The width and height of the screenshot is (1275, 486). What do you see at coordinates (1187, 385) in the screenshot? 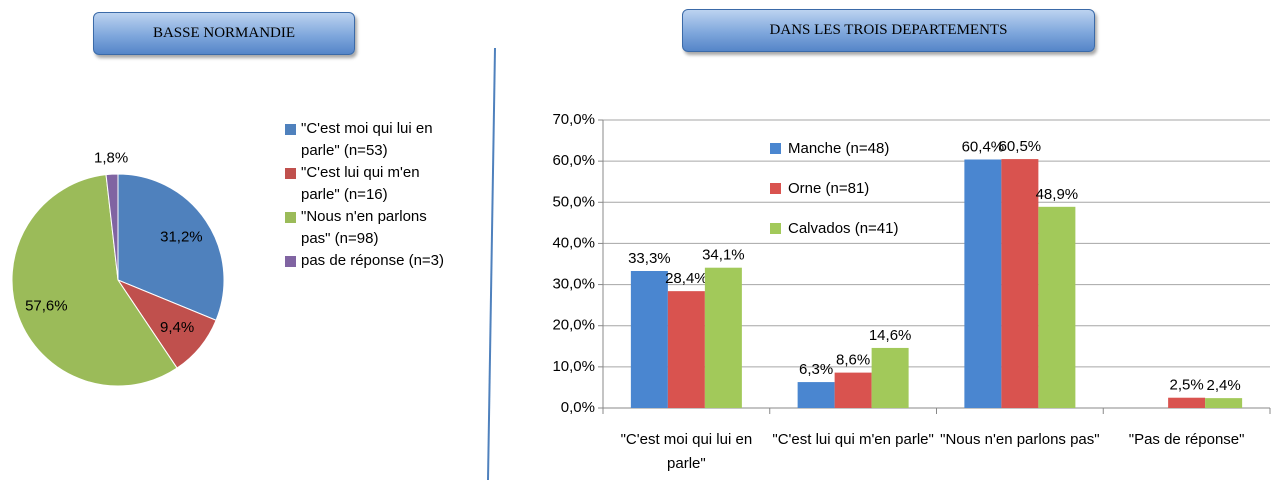
I see `bar-label: 2,5%` at bounding box center [1187, 385].